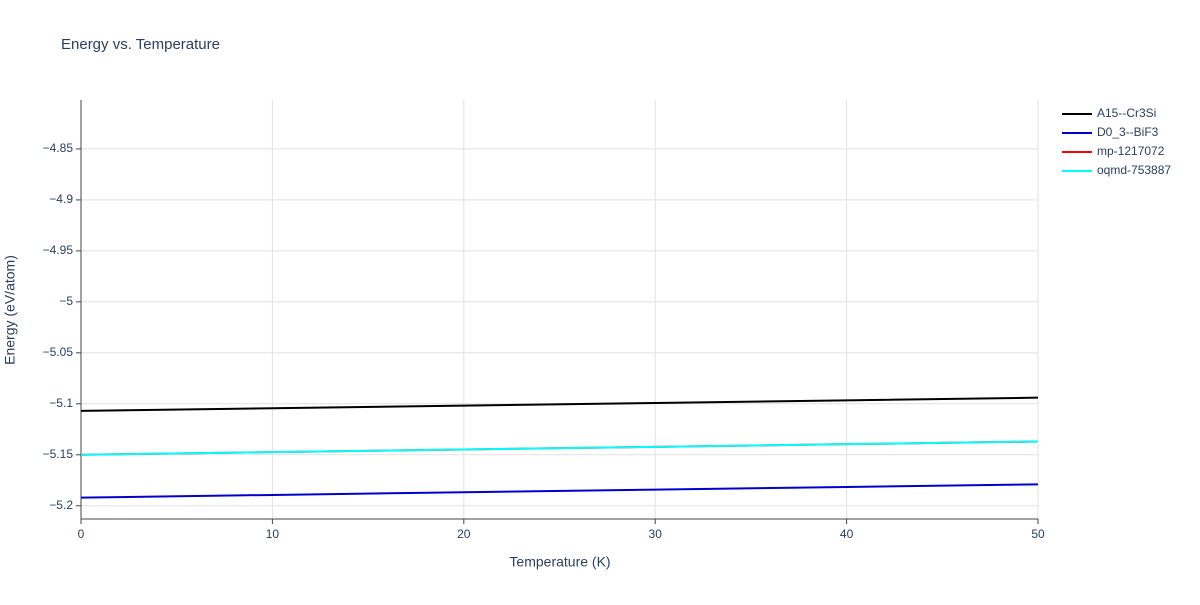  What do you see at coordinates (58, 148) in the screenshot?
I see `y-tick-label: −4.85` at bounding box center [58, 148].